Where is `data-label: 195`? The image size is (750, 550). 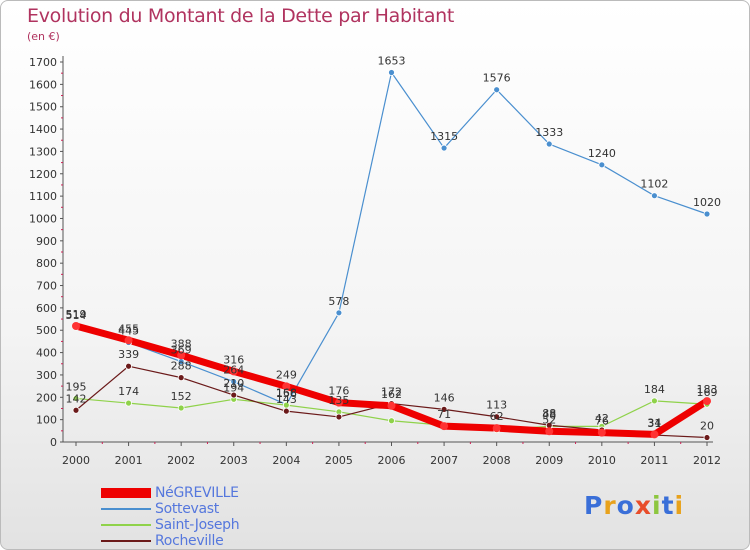 data-label: 195 is located at coordinates (76, 386).